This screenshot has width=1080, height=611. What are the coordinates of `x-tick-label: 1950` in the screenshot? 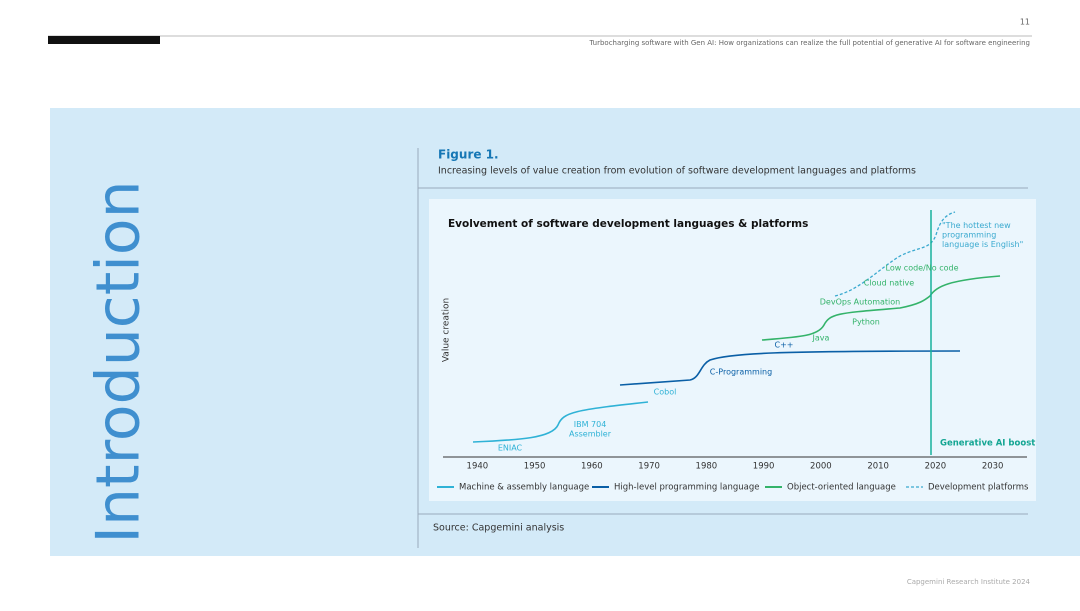 It's located at (535, 467).